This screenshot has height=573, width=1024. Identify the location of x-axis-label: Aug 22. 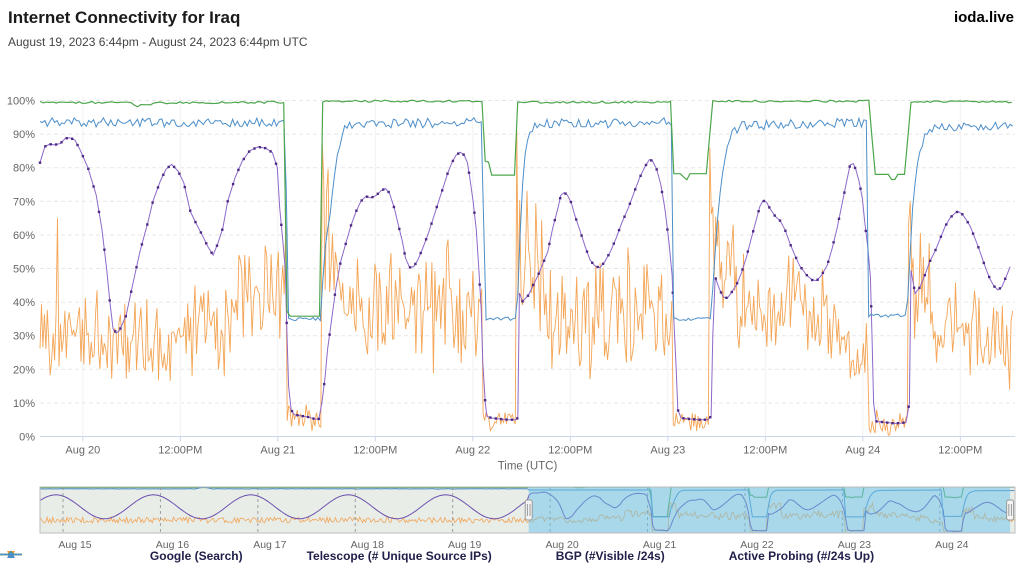
(472, 451).